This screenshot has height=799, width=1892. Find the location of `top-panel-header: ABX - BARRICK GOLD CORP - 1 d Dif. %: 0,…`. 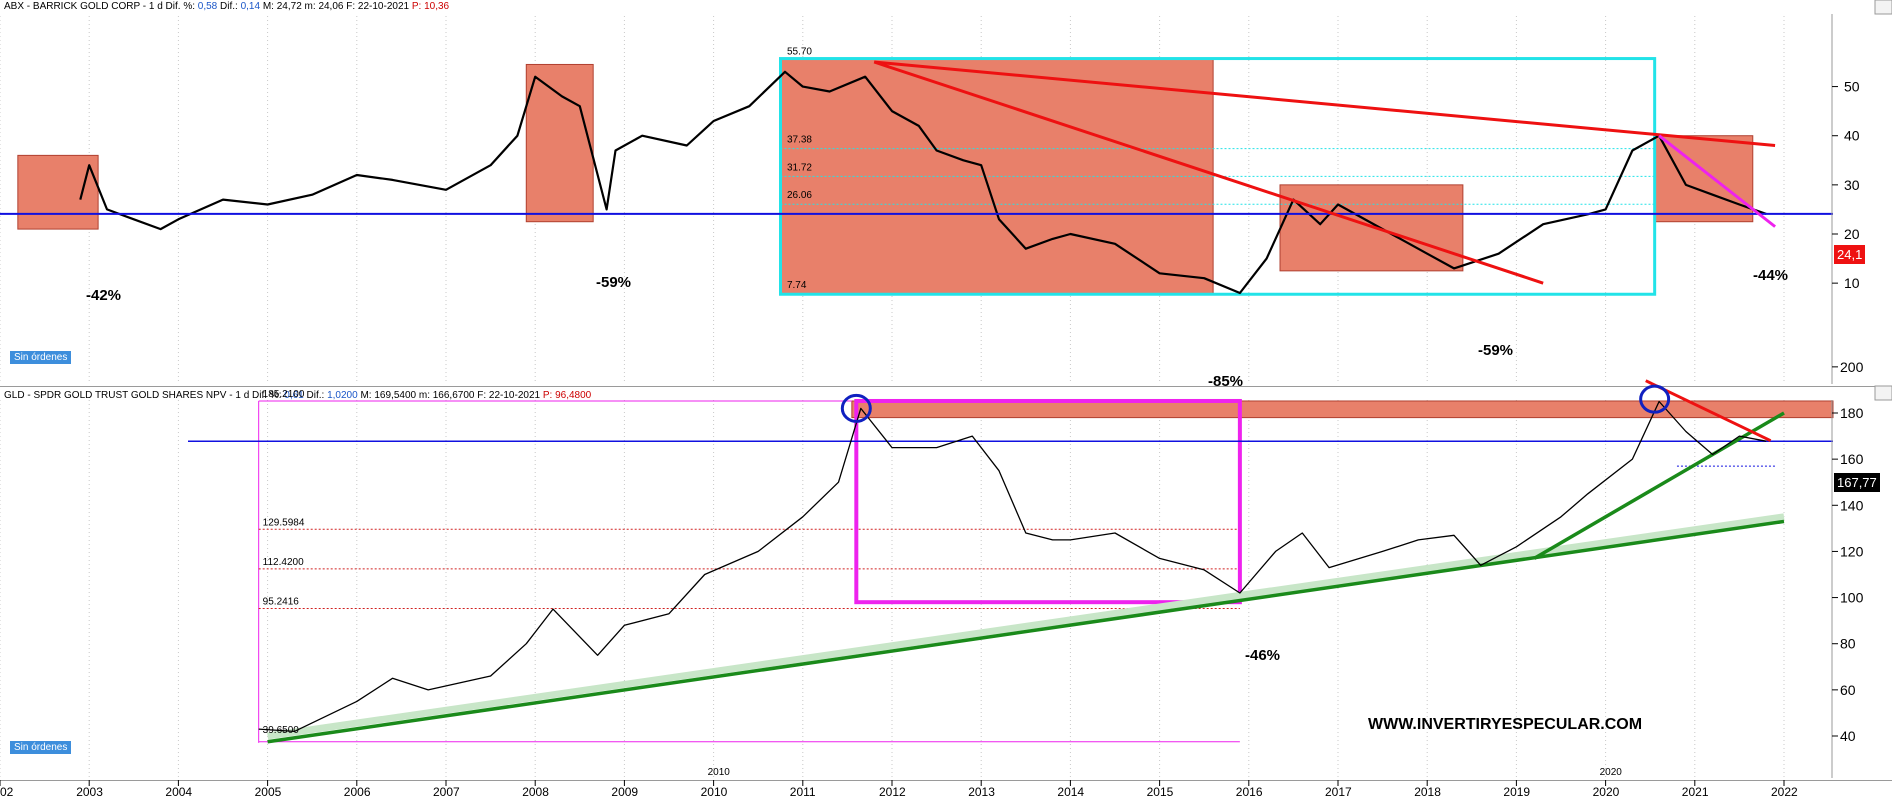

top-panel-header: ABX - BARRICK GOLD CORP - 1 d Dif. %: 0,… is located at coordinates (227, 6).